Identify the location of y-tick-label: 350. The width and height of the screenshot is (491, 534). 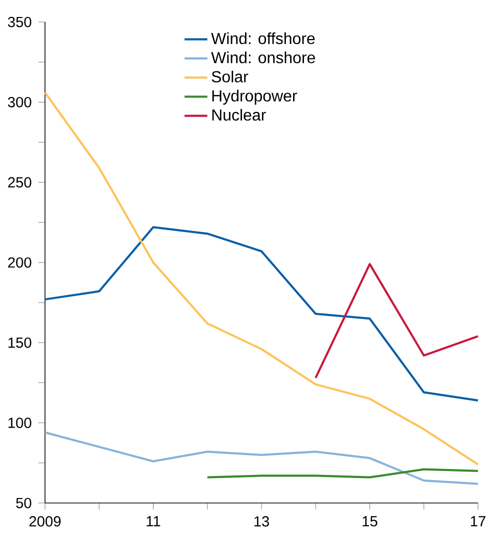
(20, 22).